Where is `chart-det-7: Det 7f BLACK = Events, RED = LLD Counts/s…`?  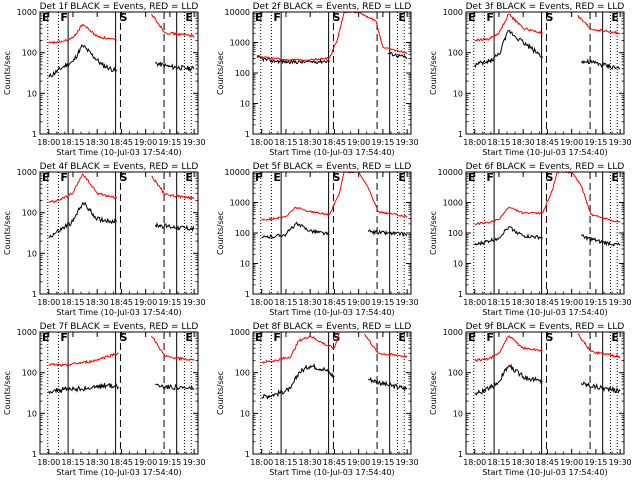 chart-det-7: Det 7f BLACK = Events, RED = LLD Counts/s… is located at coordinates (104, 399).